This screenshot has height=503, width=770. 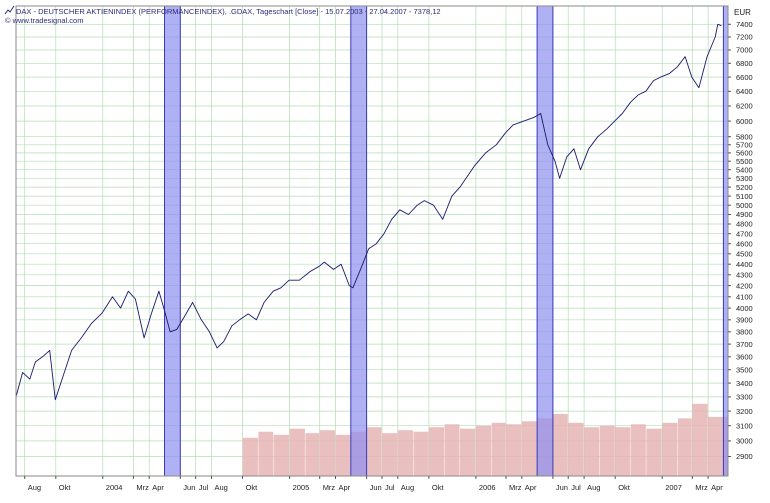 I want to click on y-tick-label: 5600, so click(x=744, y=153).